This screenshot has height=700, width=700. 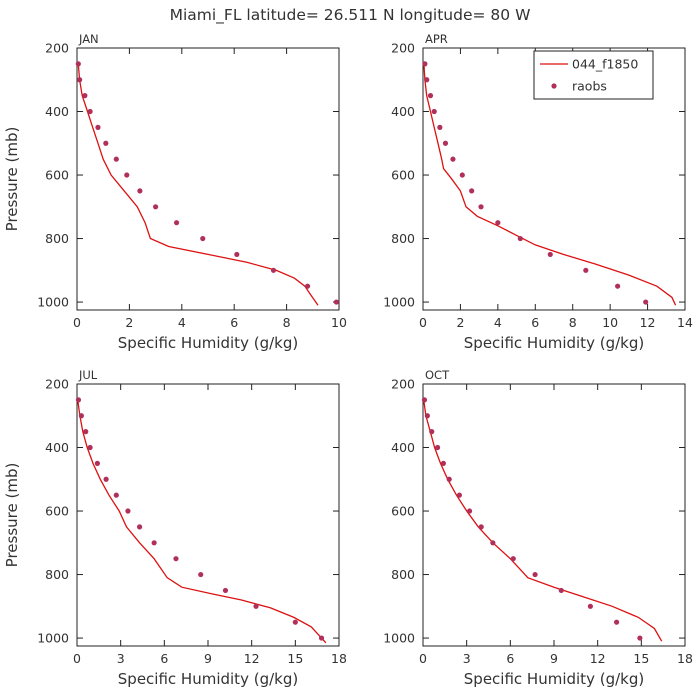 I want to click on panel-label: APR, so click(x=436, y=39).